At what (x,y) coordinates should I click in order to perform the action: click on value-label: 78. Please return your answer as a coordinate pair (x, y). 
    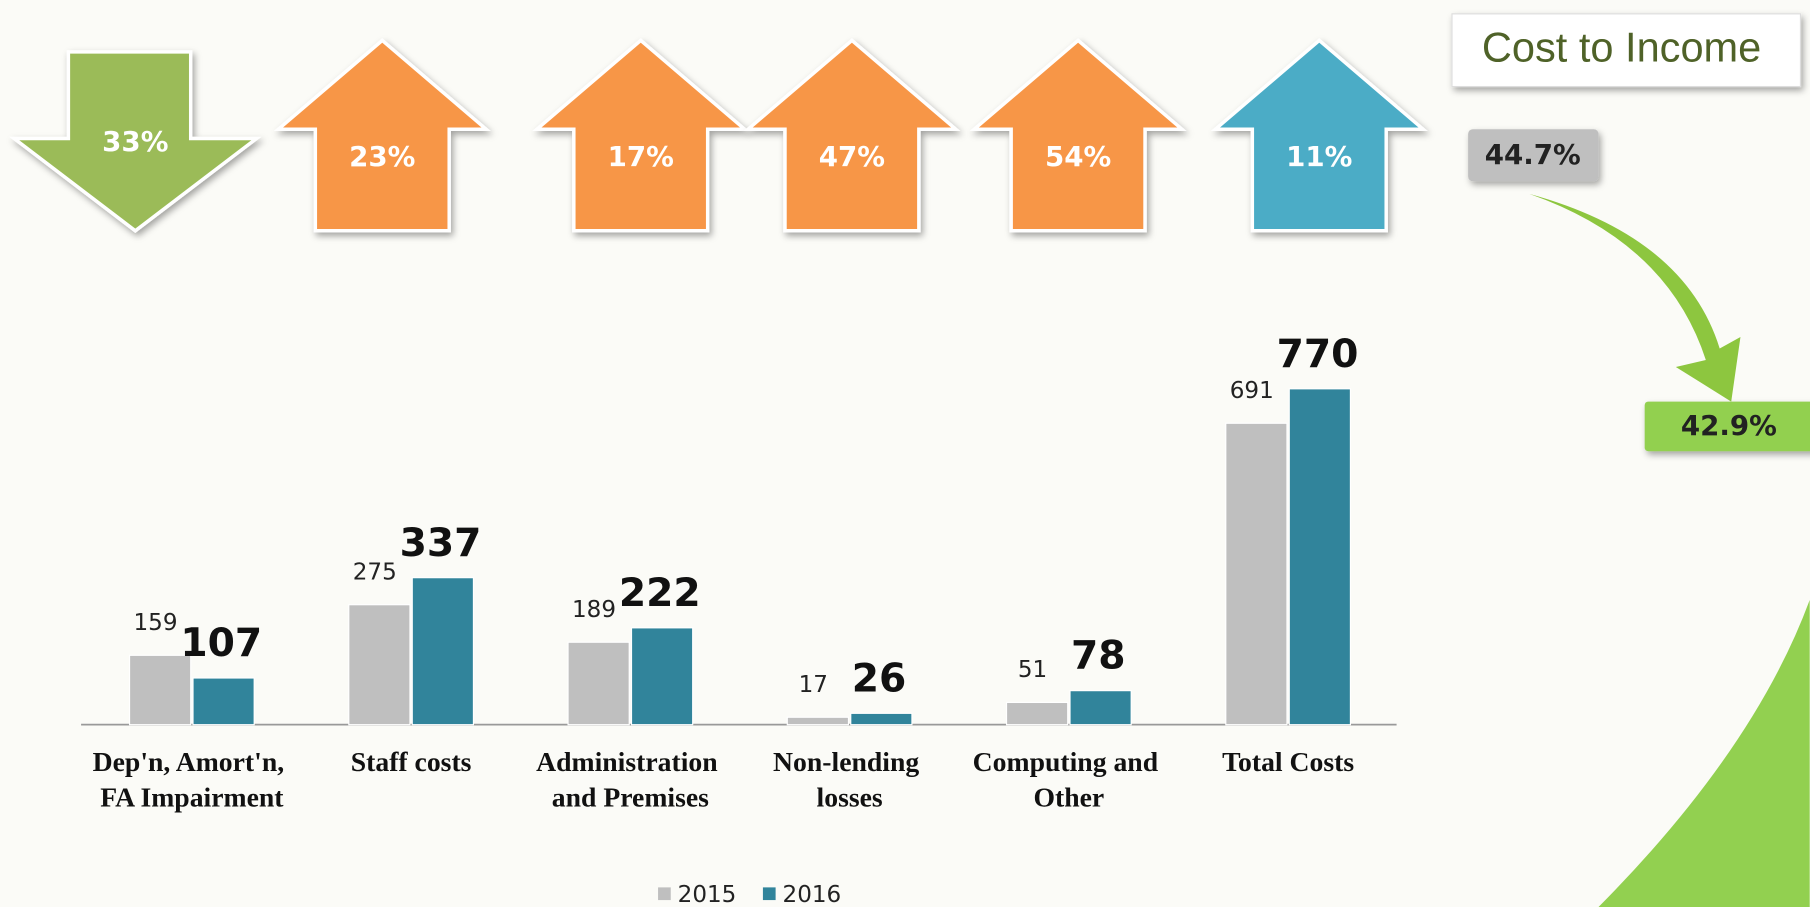
    Looking at the image, I should click on (1098, 656).